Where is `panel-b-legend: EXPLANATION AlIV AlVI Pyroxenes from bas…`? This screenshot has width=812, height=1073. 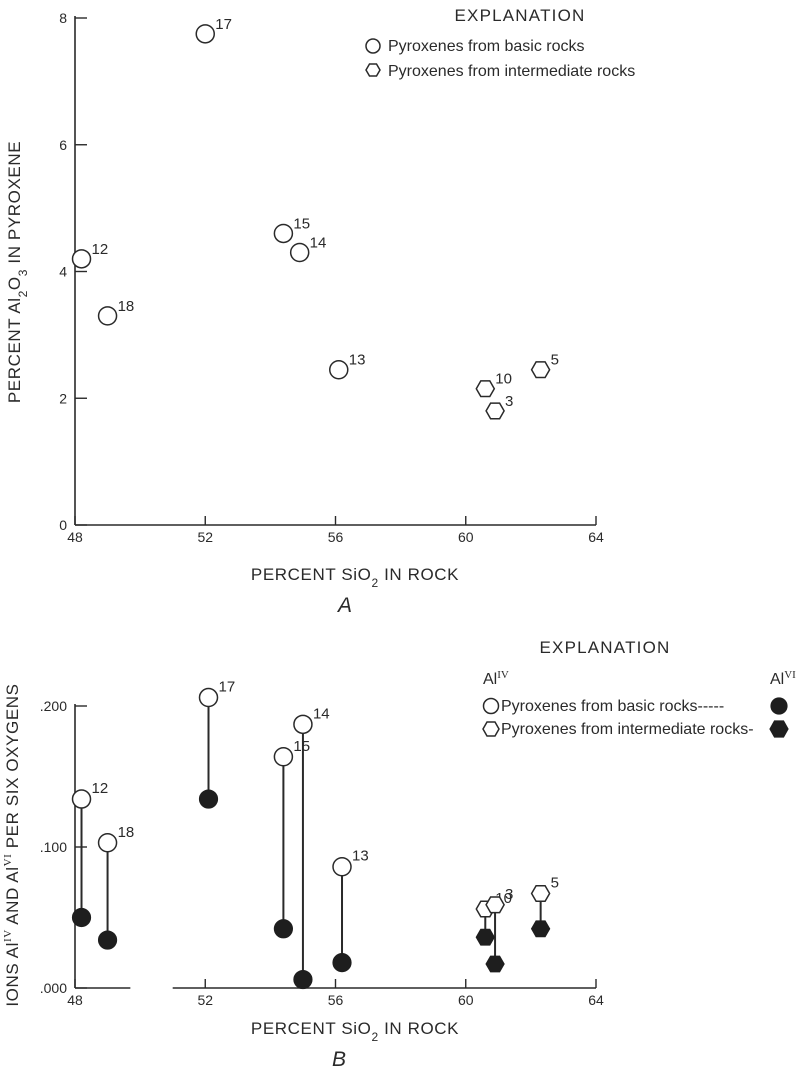 panel-b-legend: EXPLANATION AlIV AlVI Pyroxenes from bas… is located at coordinates (639, 688).